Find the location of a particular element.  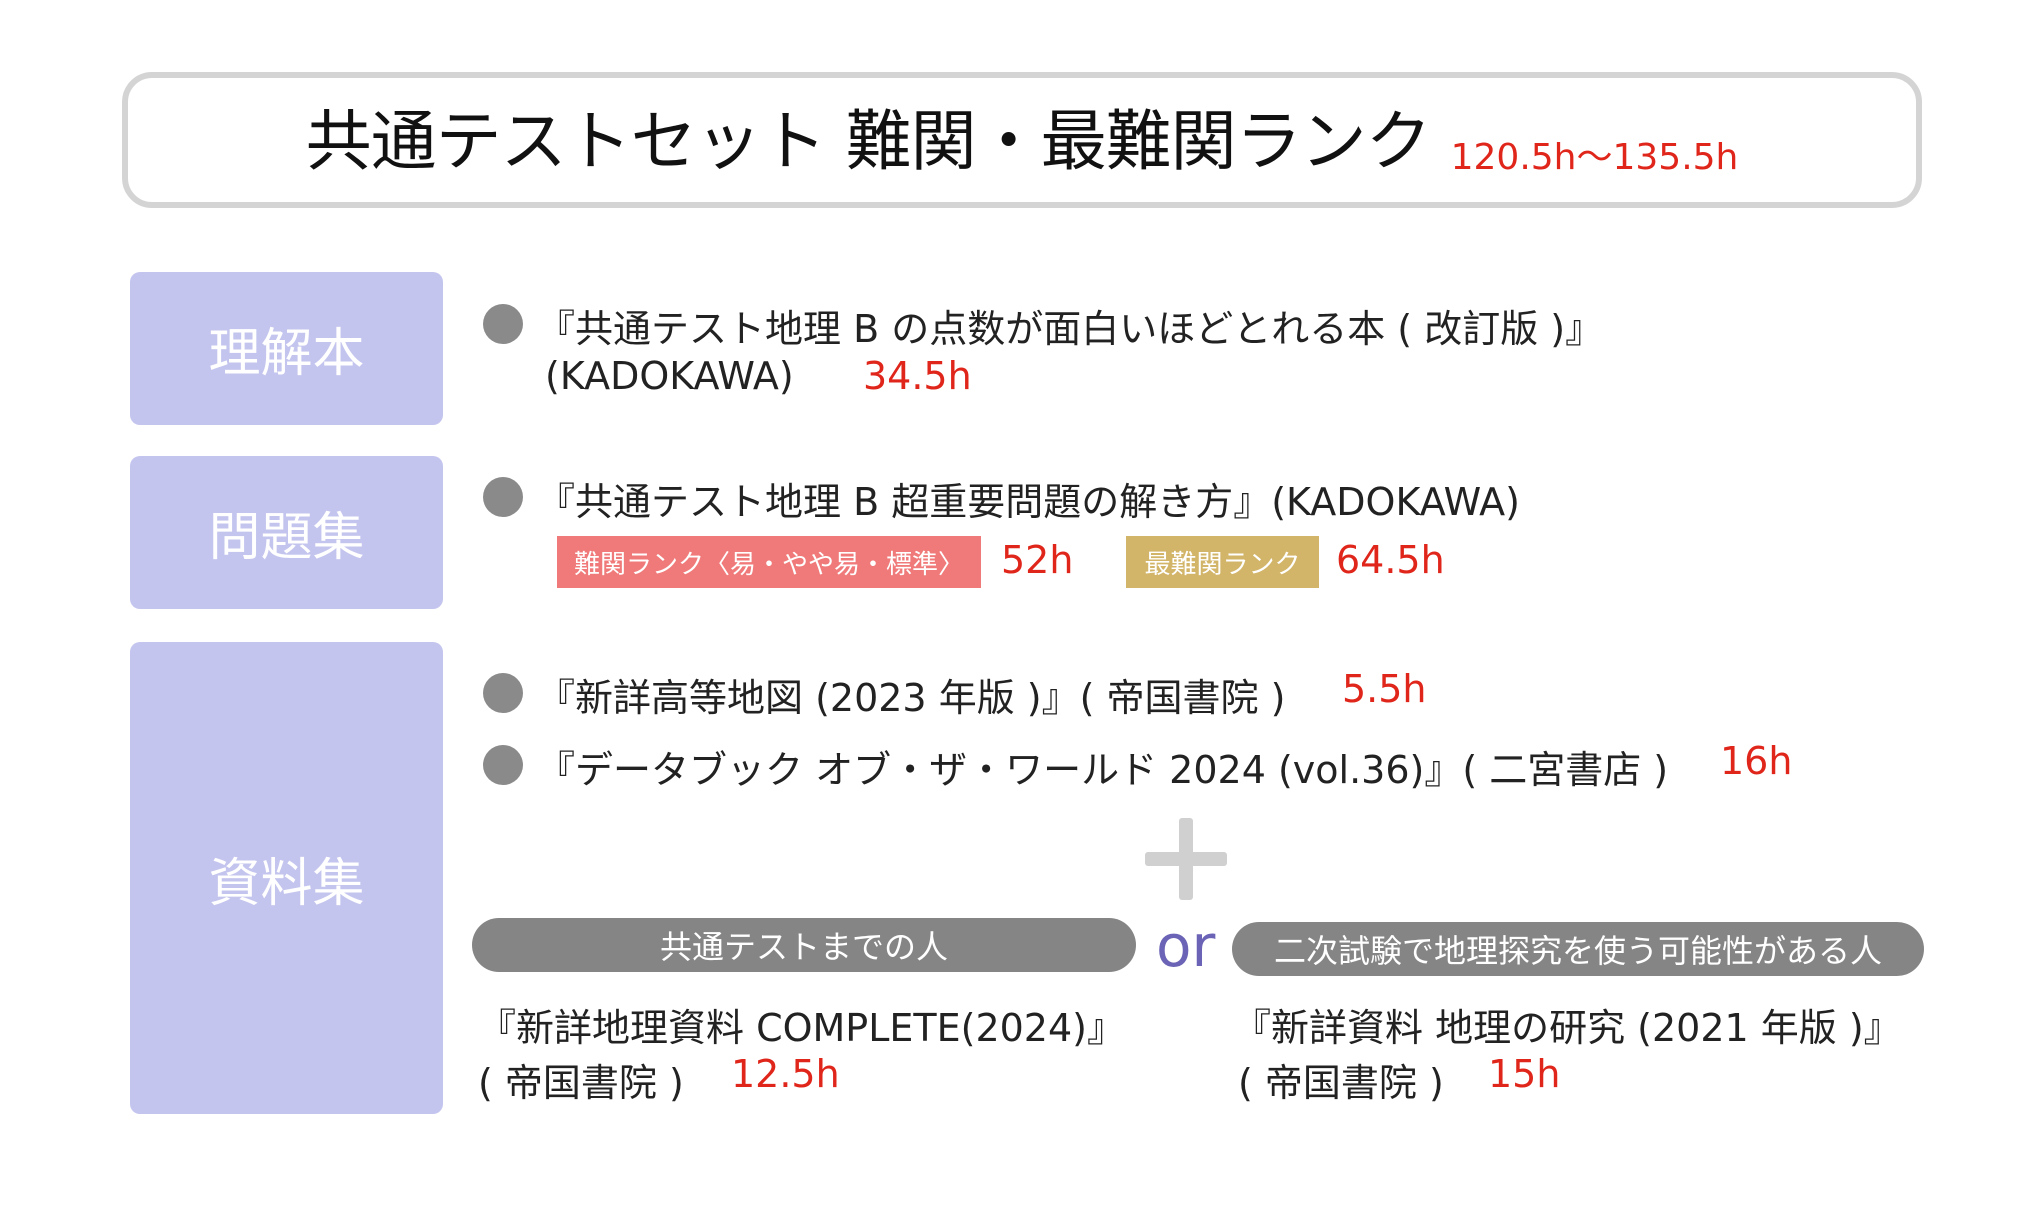

option-right-book-hours: 15h is located at coordinates (1524, 1074).